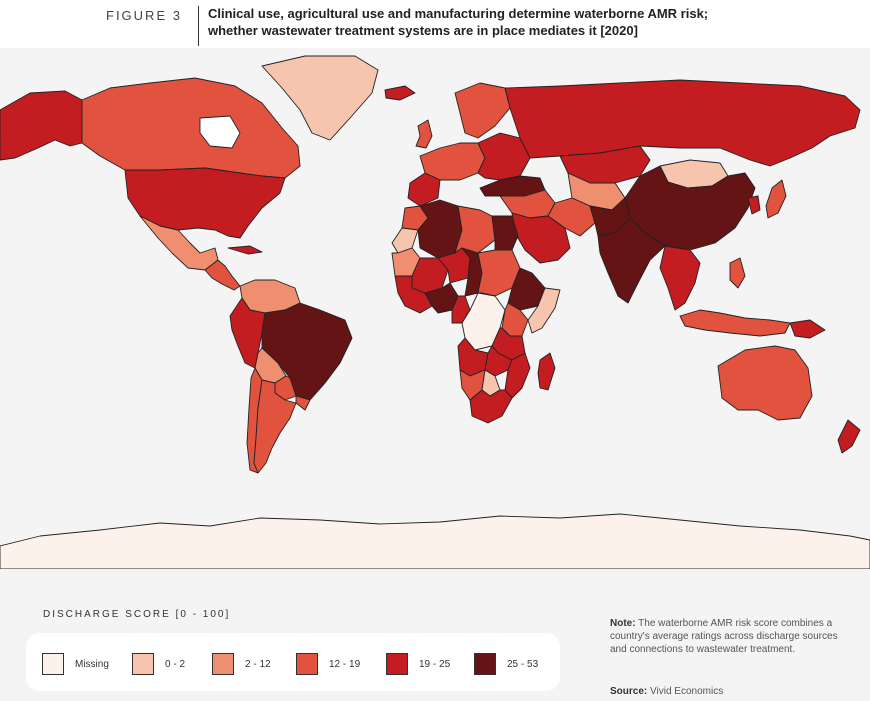 The height and width of the screenshot is (701, 870). I want to click on region-scandinavia, so click(482, 110).